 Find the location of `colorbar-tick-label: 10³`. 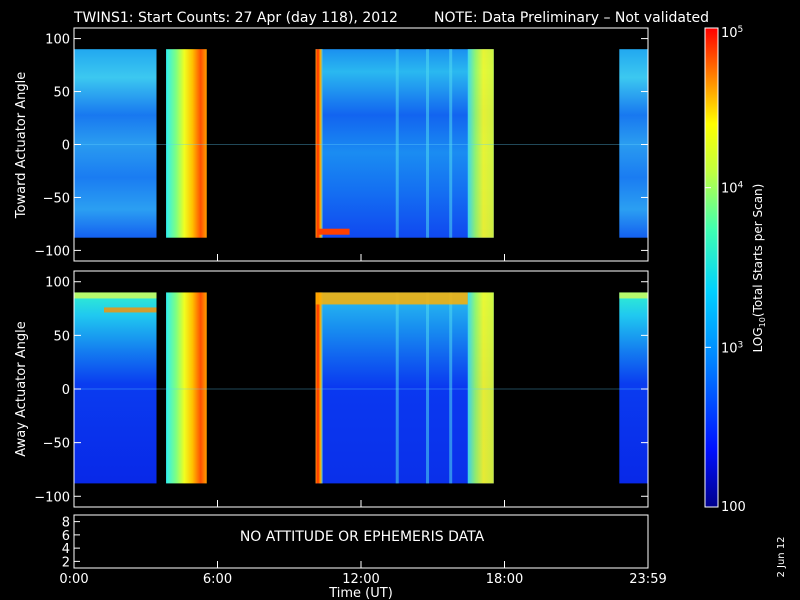

colorbar-tick-label: 10³ is located at coordinates (732, 348).